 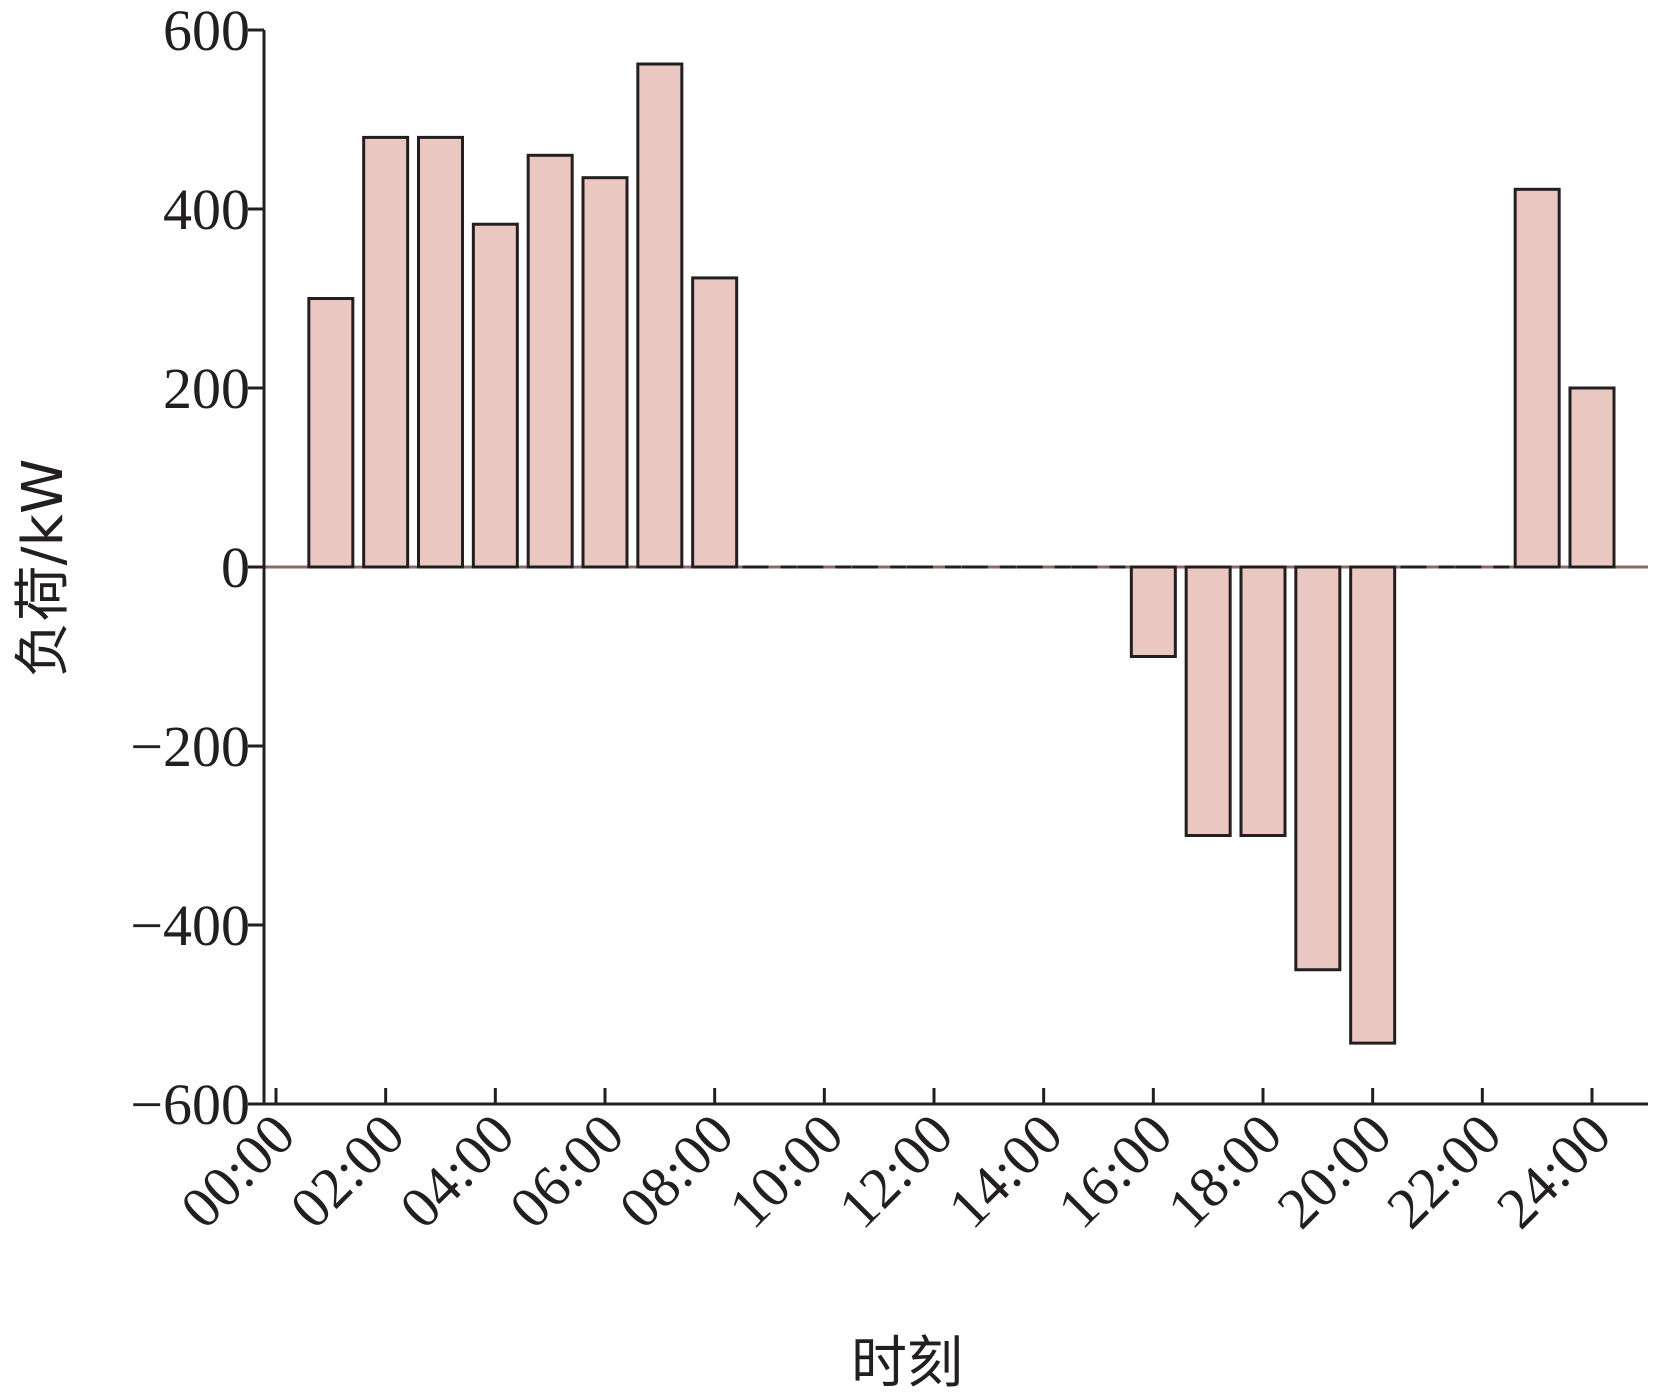 I want to click on y-tick-label: 600, so click(x=206, y=31).